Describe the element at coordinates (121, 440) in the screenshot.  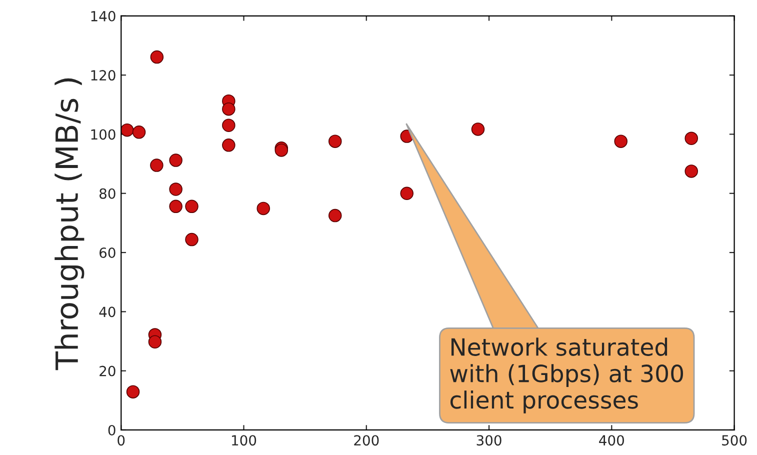
I see `x-tick-label: 0` at that location.